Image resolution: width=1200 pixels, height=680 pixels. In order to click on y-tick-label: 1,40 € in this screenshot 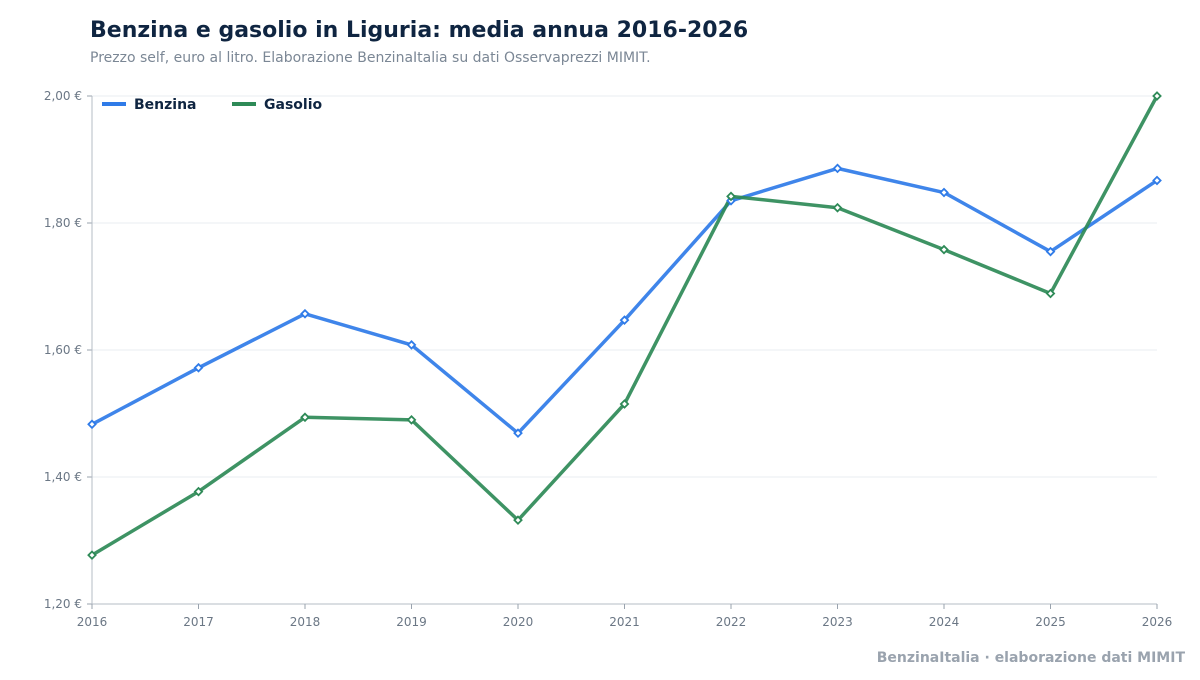, I will do `click(63, 477)`.